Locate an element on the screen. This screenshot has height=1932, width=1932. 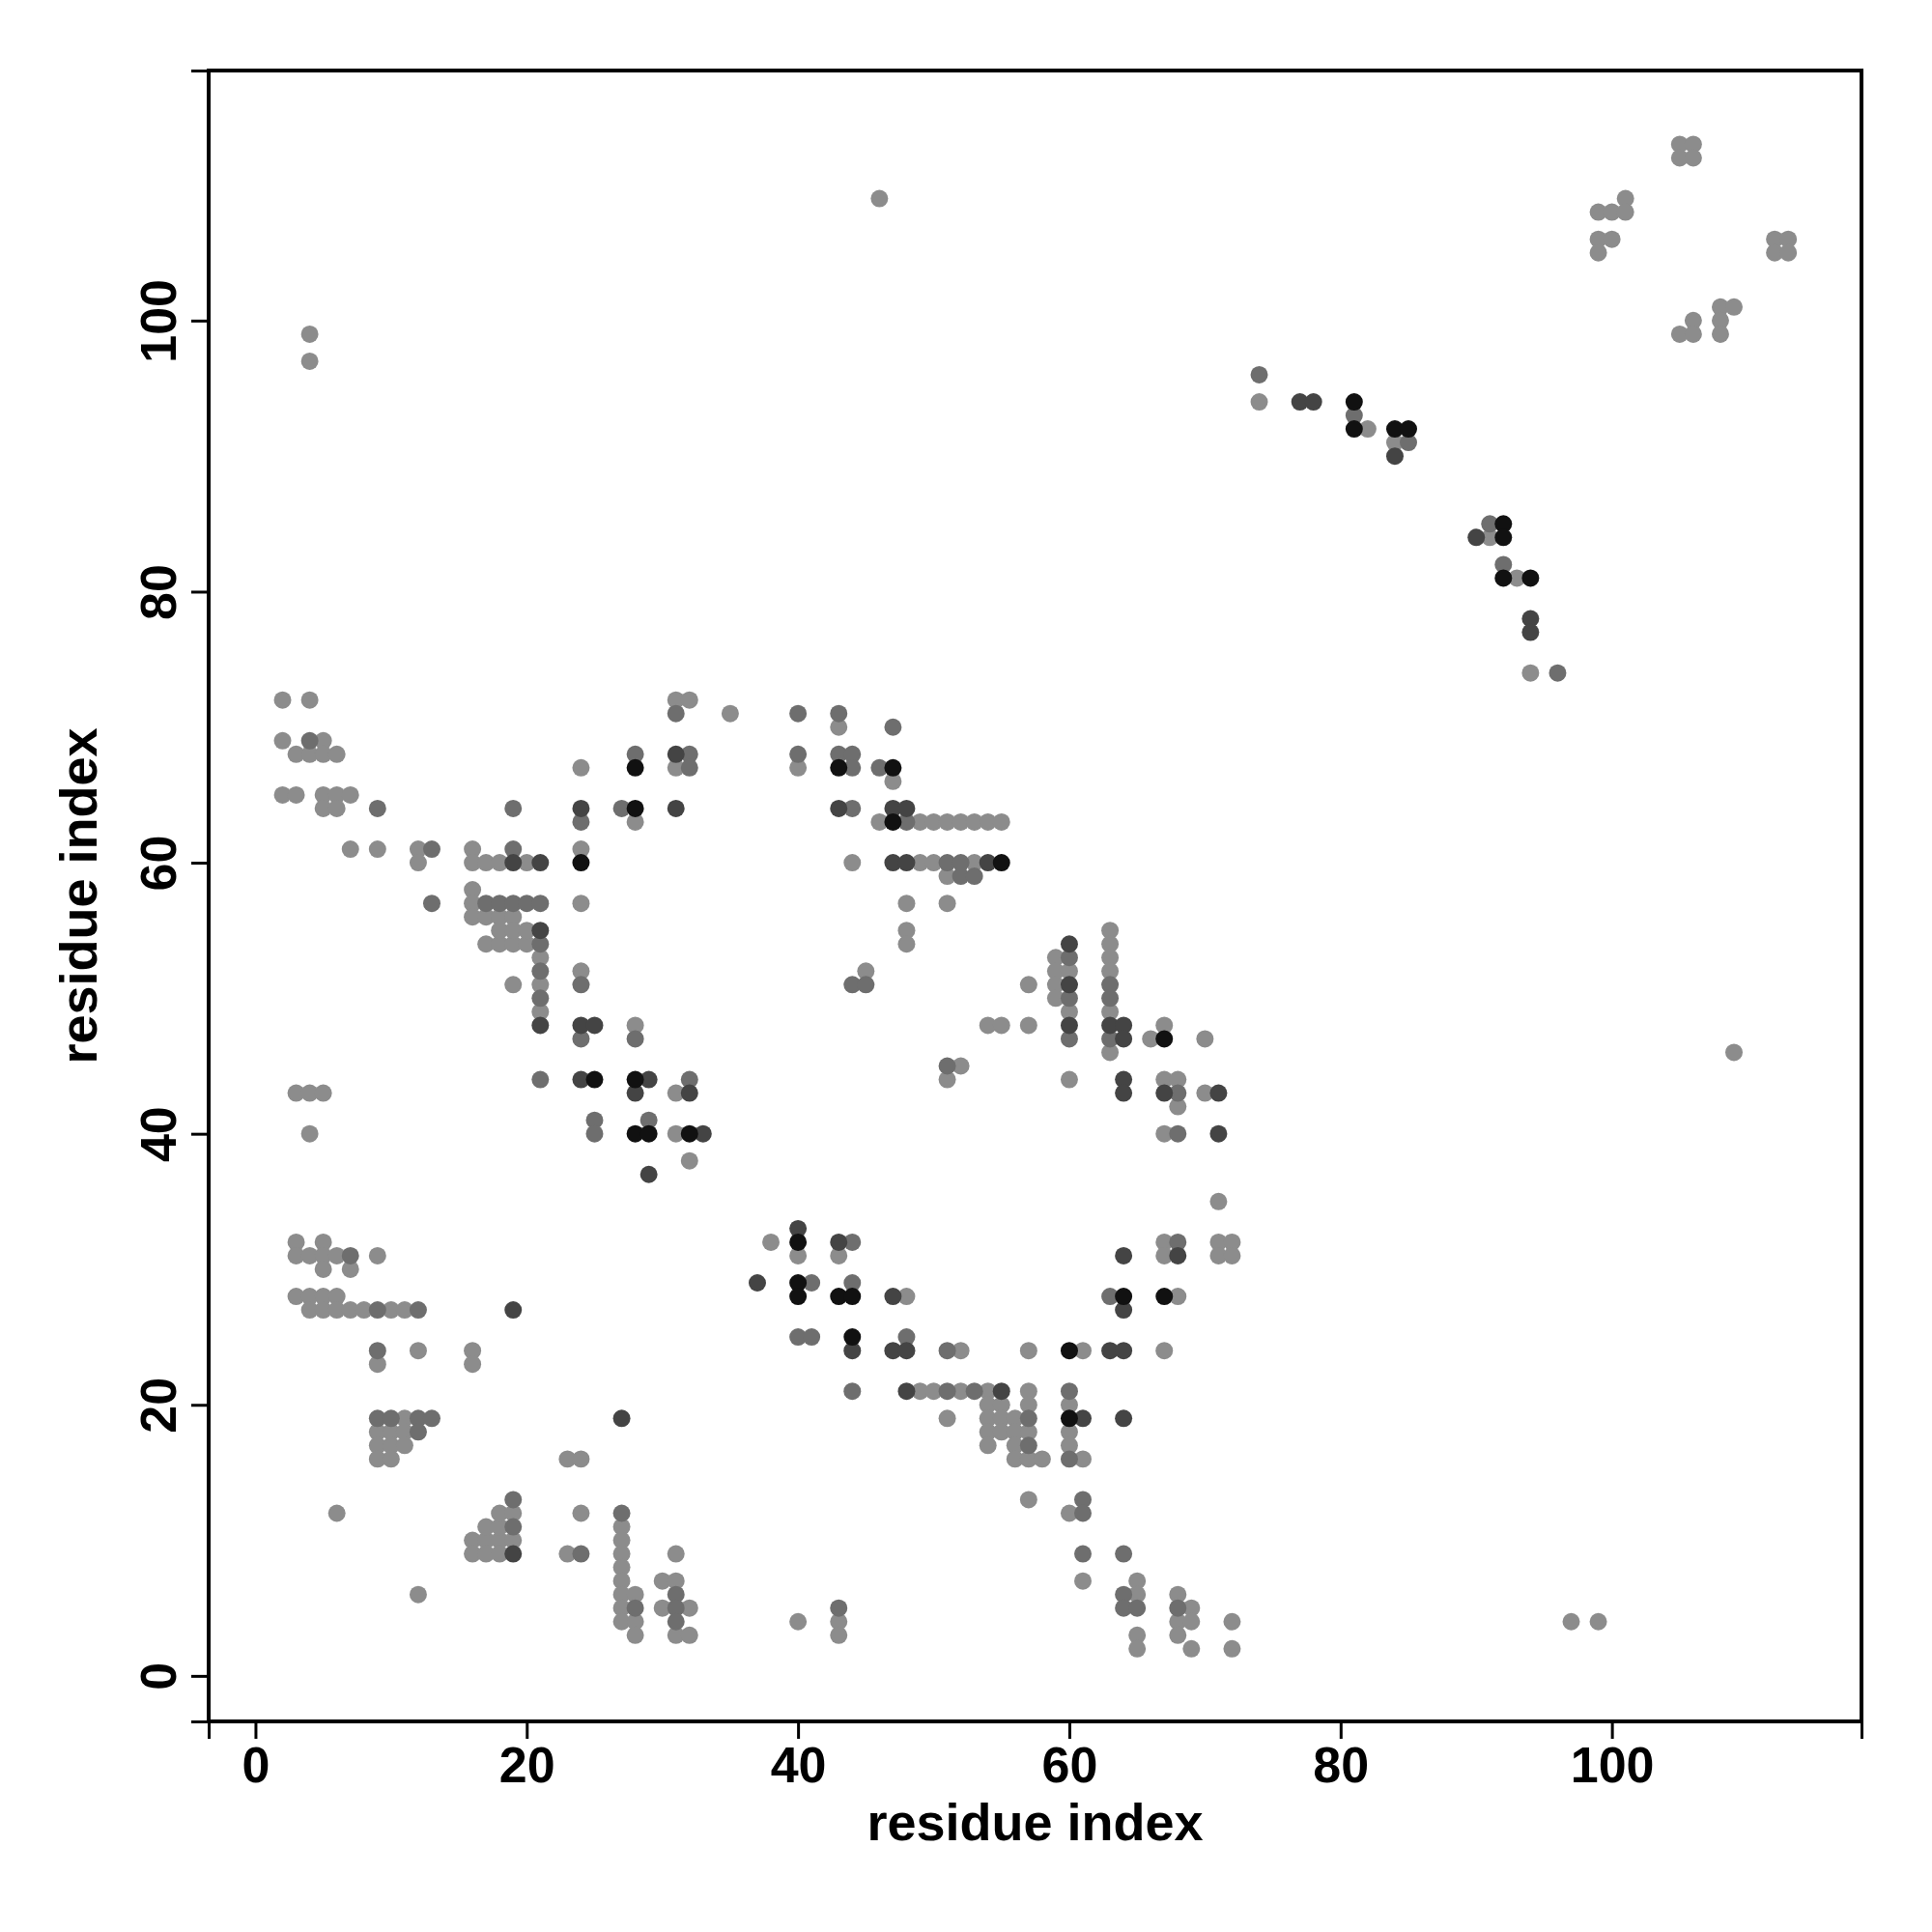
y-axis-title: residue index is located at coordinates (78, 896).